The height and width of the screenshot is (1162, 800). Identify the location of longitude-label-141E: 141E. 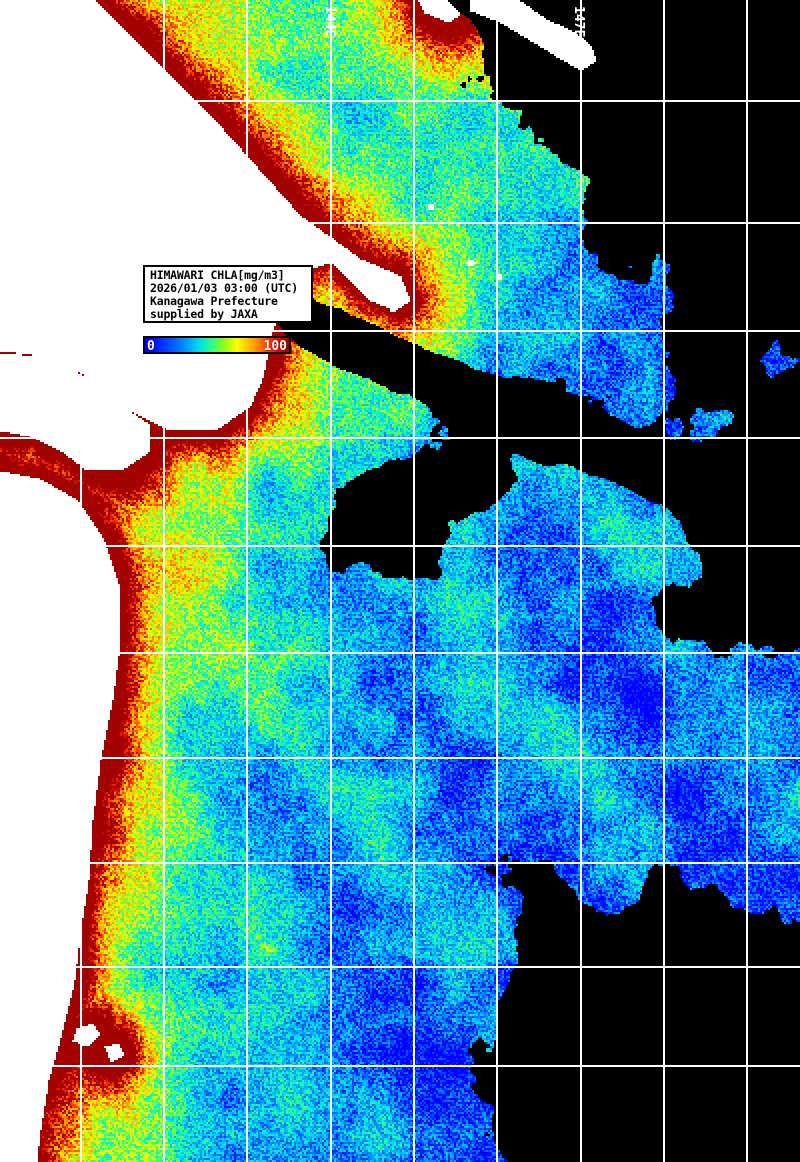
(80, 22).